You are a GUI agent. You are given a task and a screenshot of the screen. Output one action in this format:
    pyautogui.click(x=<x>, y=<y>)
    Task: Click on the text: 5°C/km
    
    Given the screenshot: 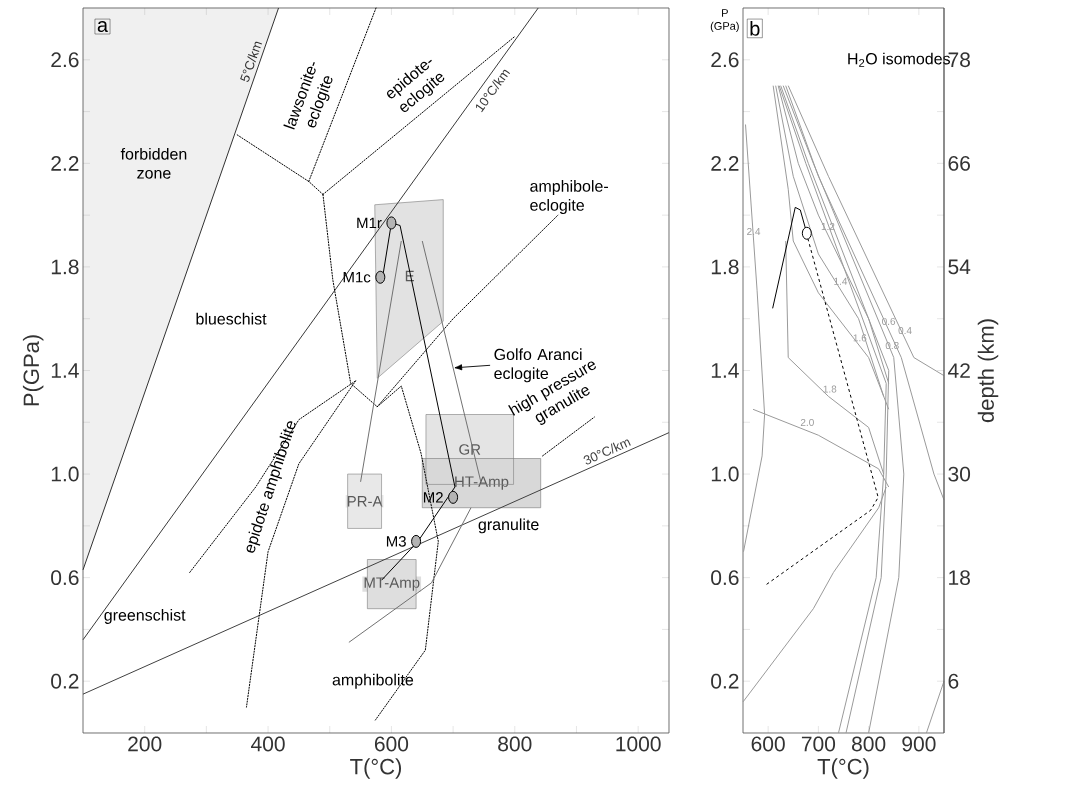 What is the action you would take?
    pyautogui.click(x=251, y=61)
    